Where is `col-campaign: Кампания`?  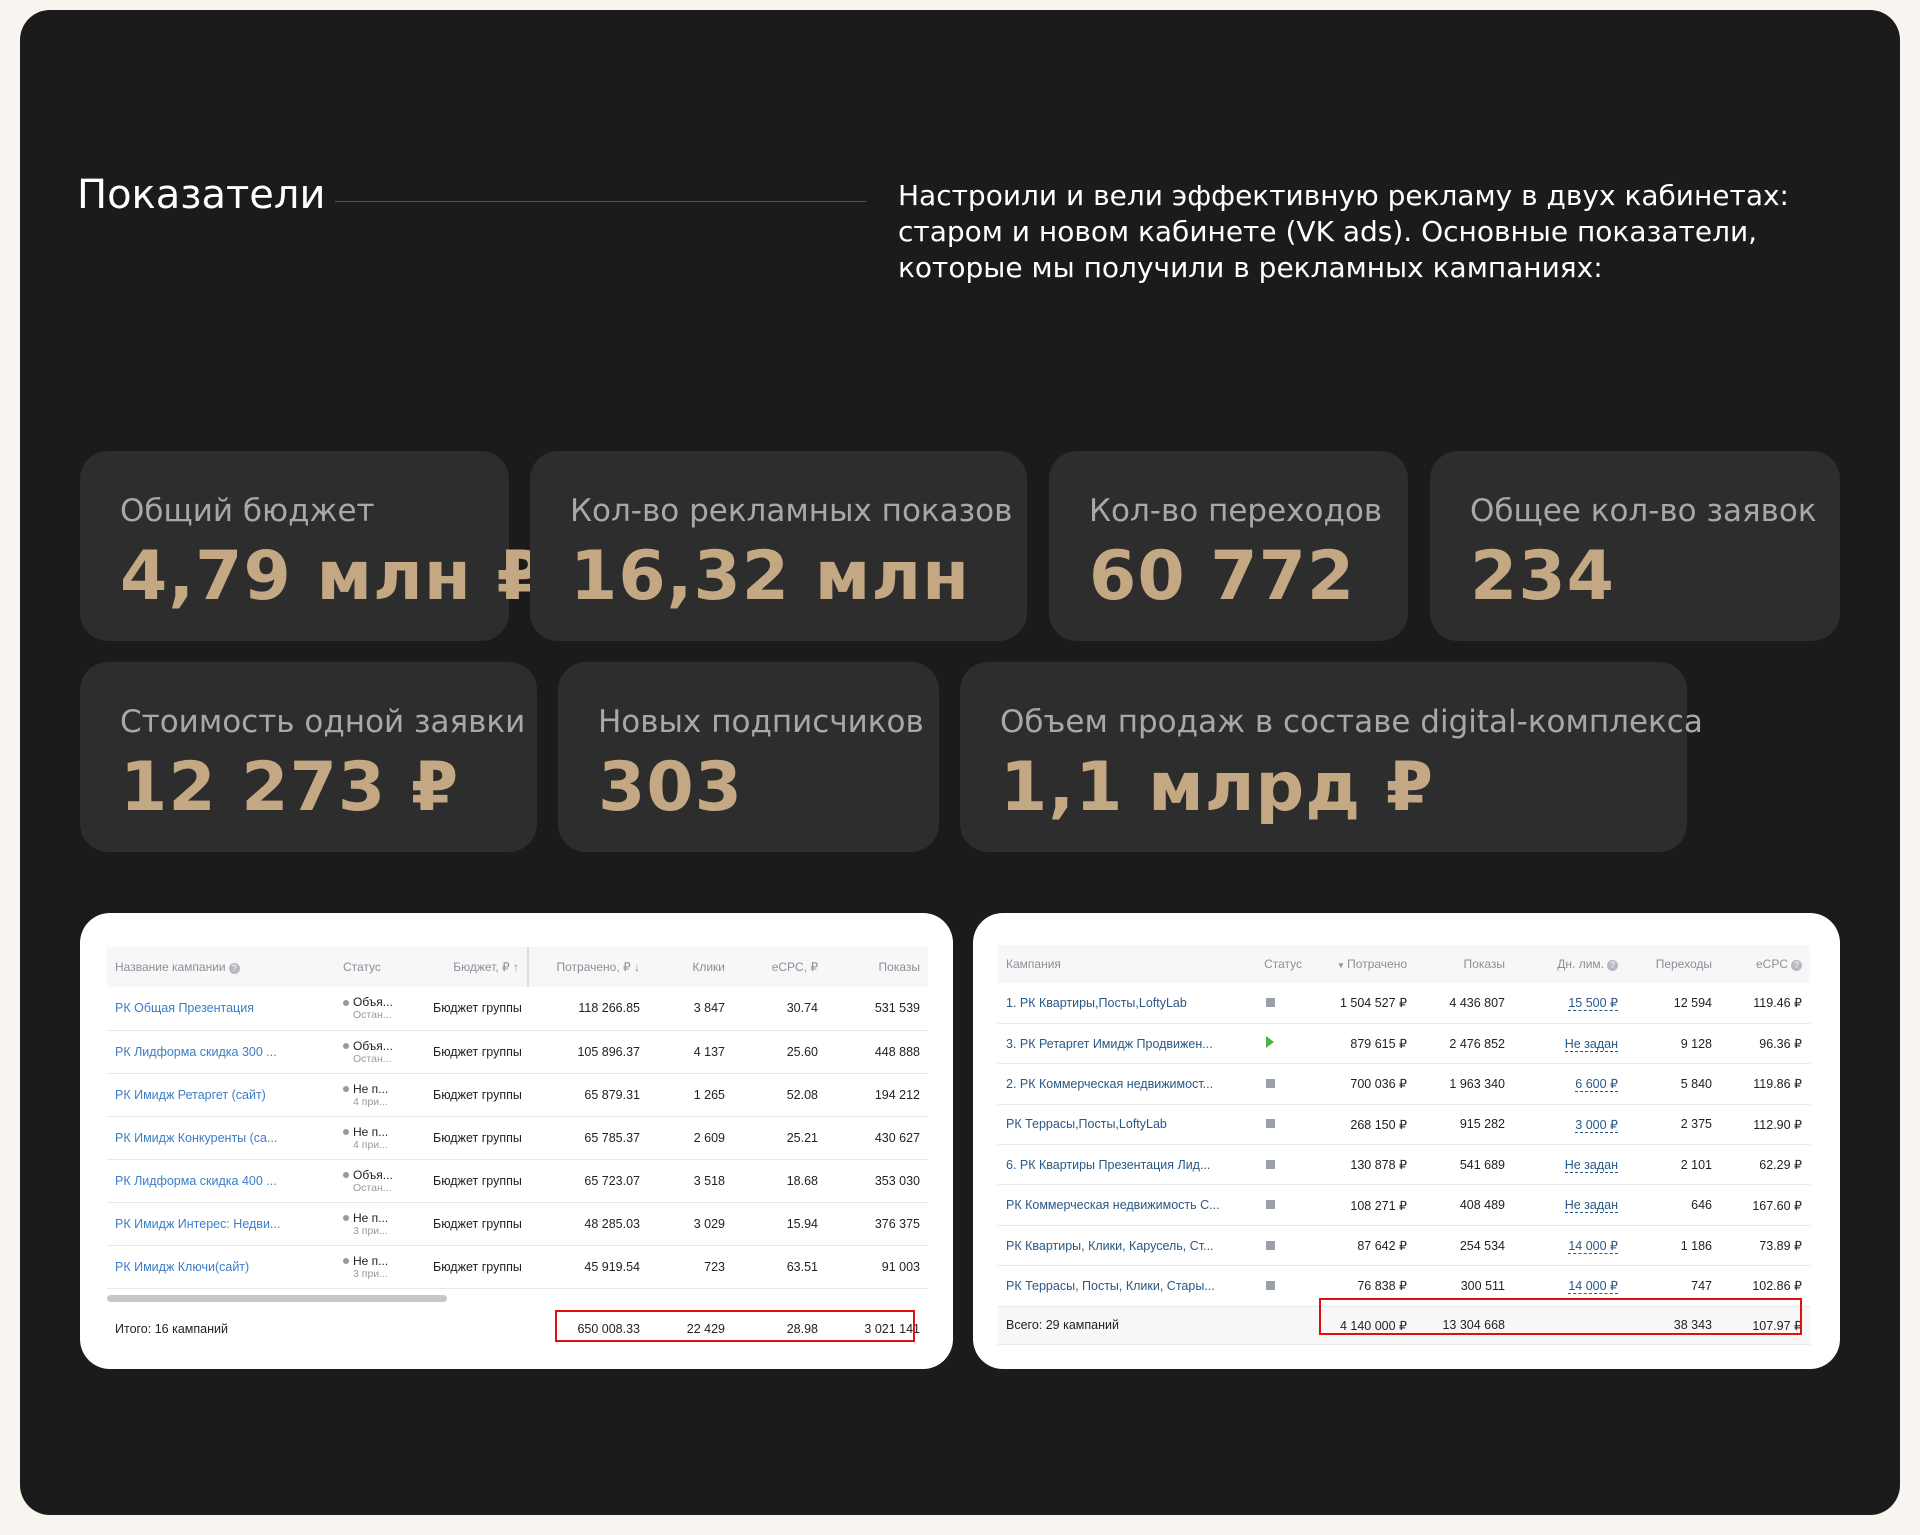 col-campaign: Кампания is located at coordinates (1033, 964).